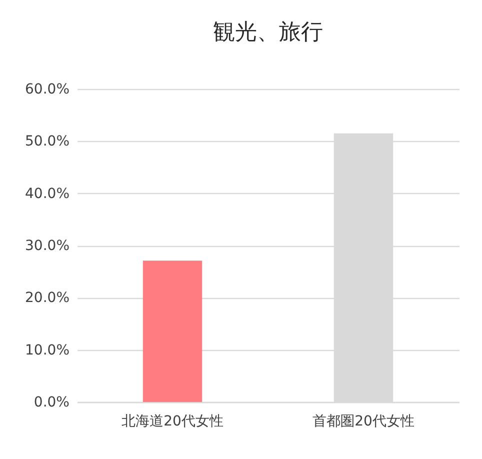 The height and width of the screenshot is (459, 482). Describe the element at coordinates (173, 422) in the screenshot. I see `x-tick-label: 北海道20代女性` at that location.